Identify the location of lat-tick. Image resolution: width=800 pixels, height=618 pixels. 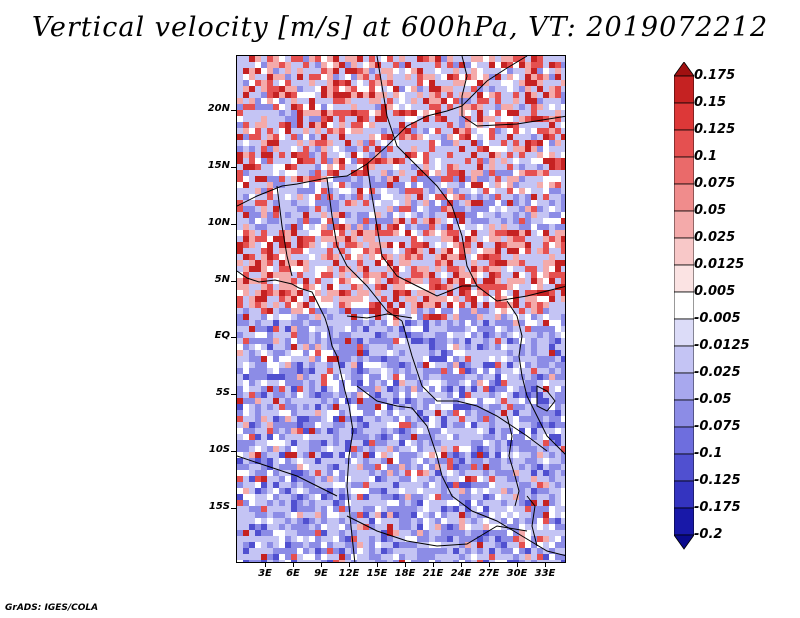
(233, 110).